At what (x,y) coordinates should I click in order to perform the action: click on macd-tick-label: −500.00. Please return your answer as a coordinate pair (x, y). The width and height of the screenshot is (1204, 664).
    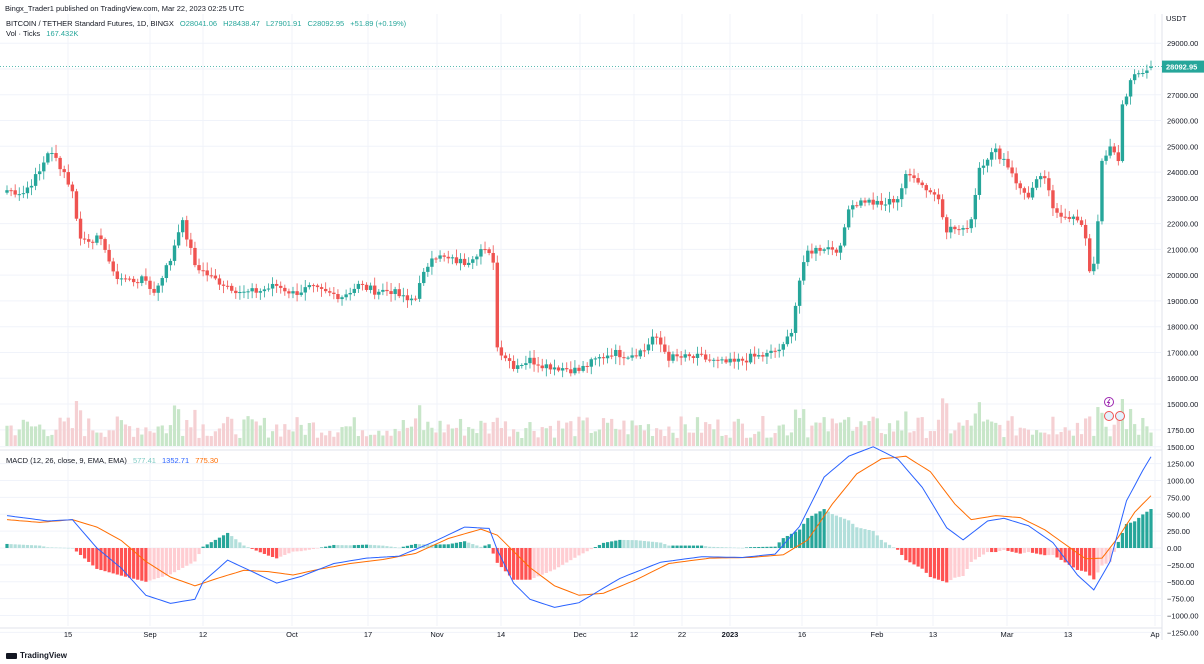
    Looking at the image, I should click on (1180, 582).